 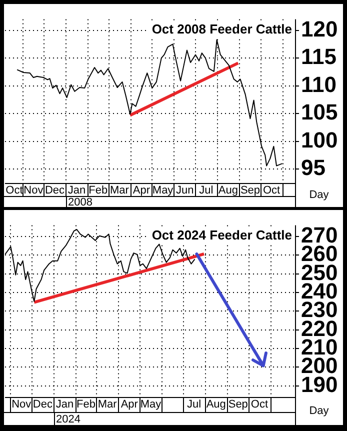 I want to click on x-tick-label: Jun, so click(x=185, y=190).